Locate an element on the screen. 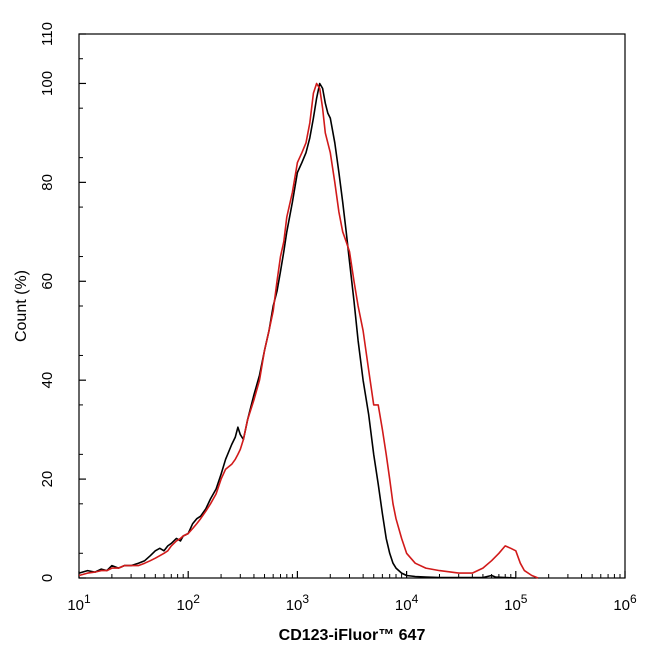  x-tick-exponent: 5 is located at coordinates (524, 599).